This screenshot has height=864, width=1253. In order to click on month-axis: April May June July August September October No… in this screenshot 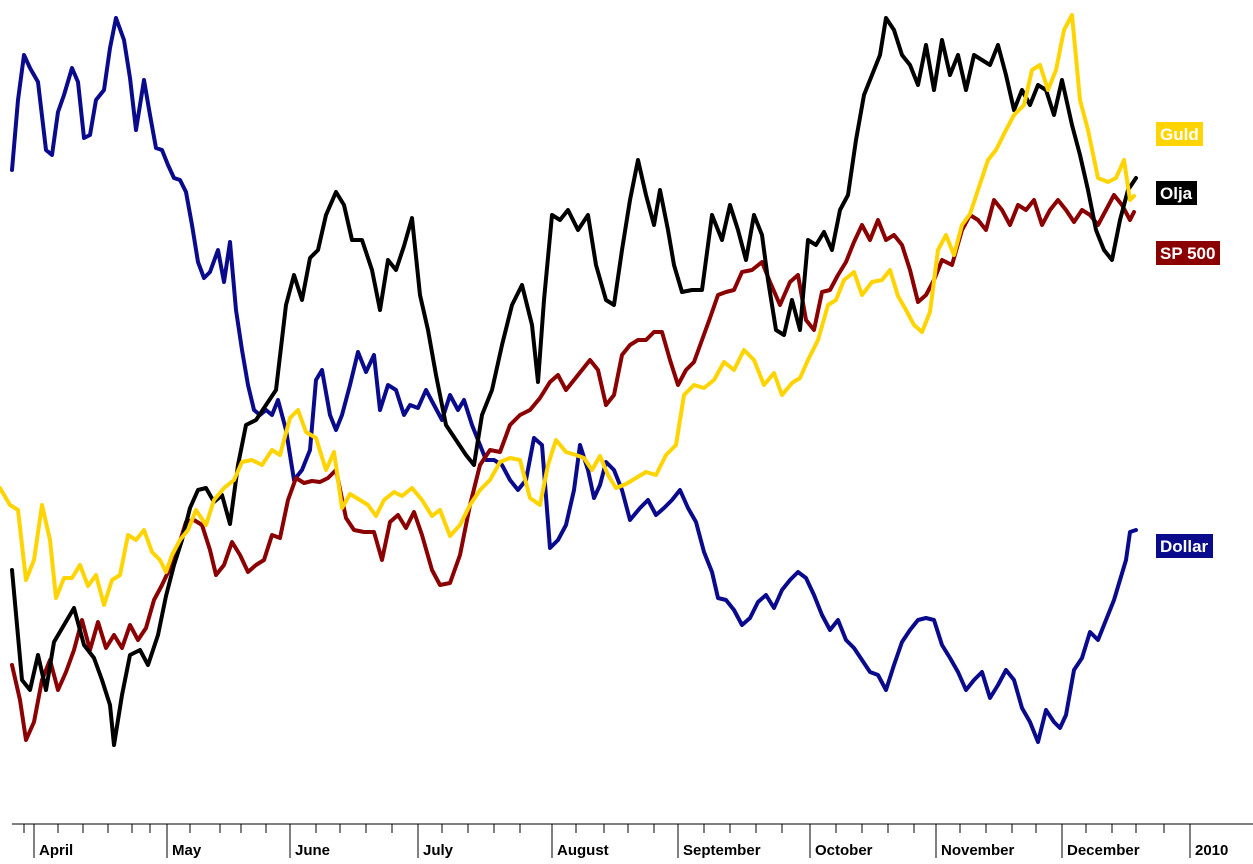, I will do `click(632, 841)`.